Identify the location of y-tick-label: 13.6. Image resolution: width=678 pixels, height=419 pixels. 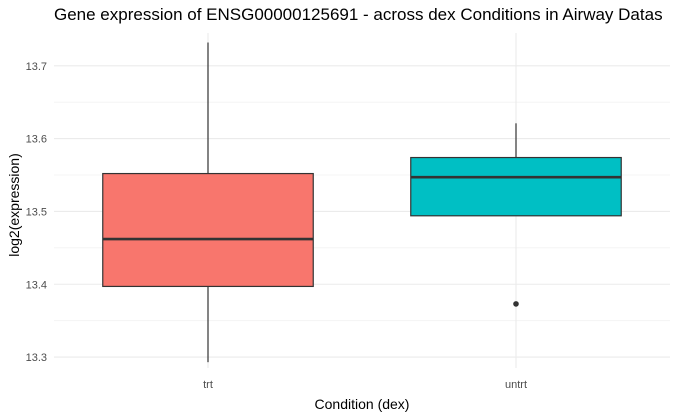
(36, 140).